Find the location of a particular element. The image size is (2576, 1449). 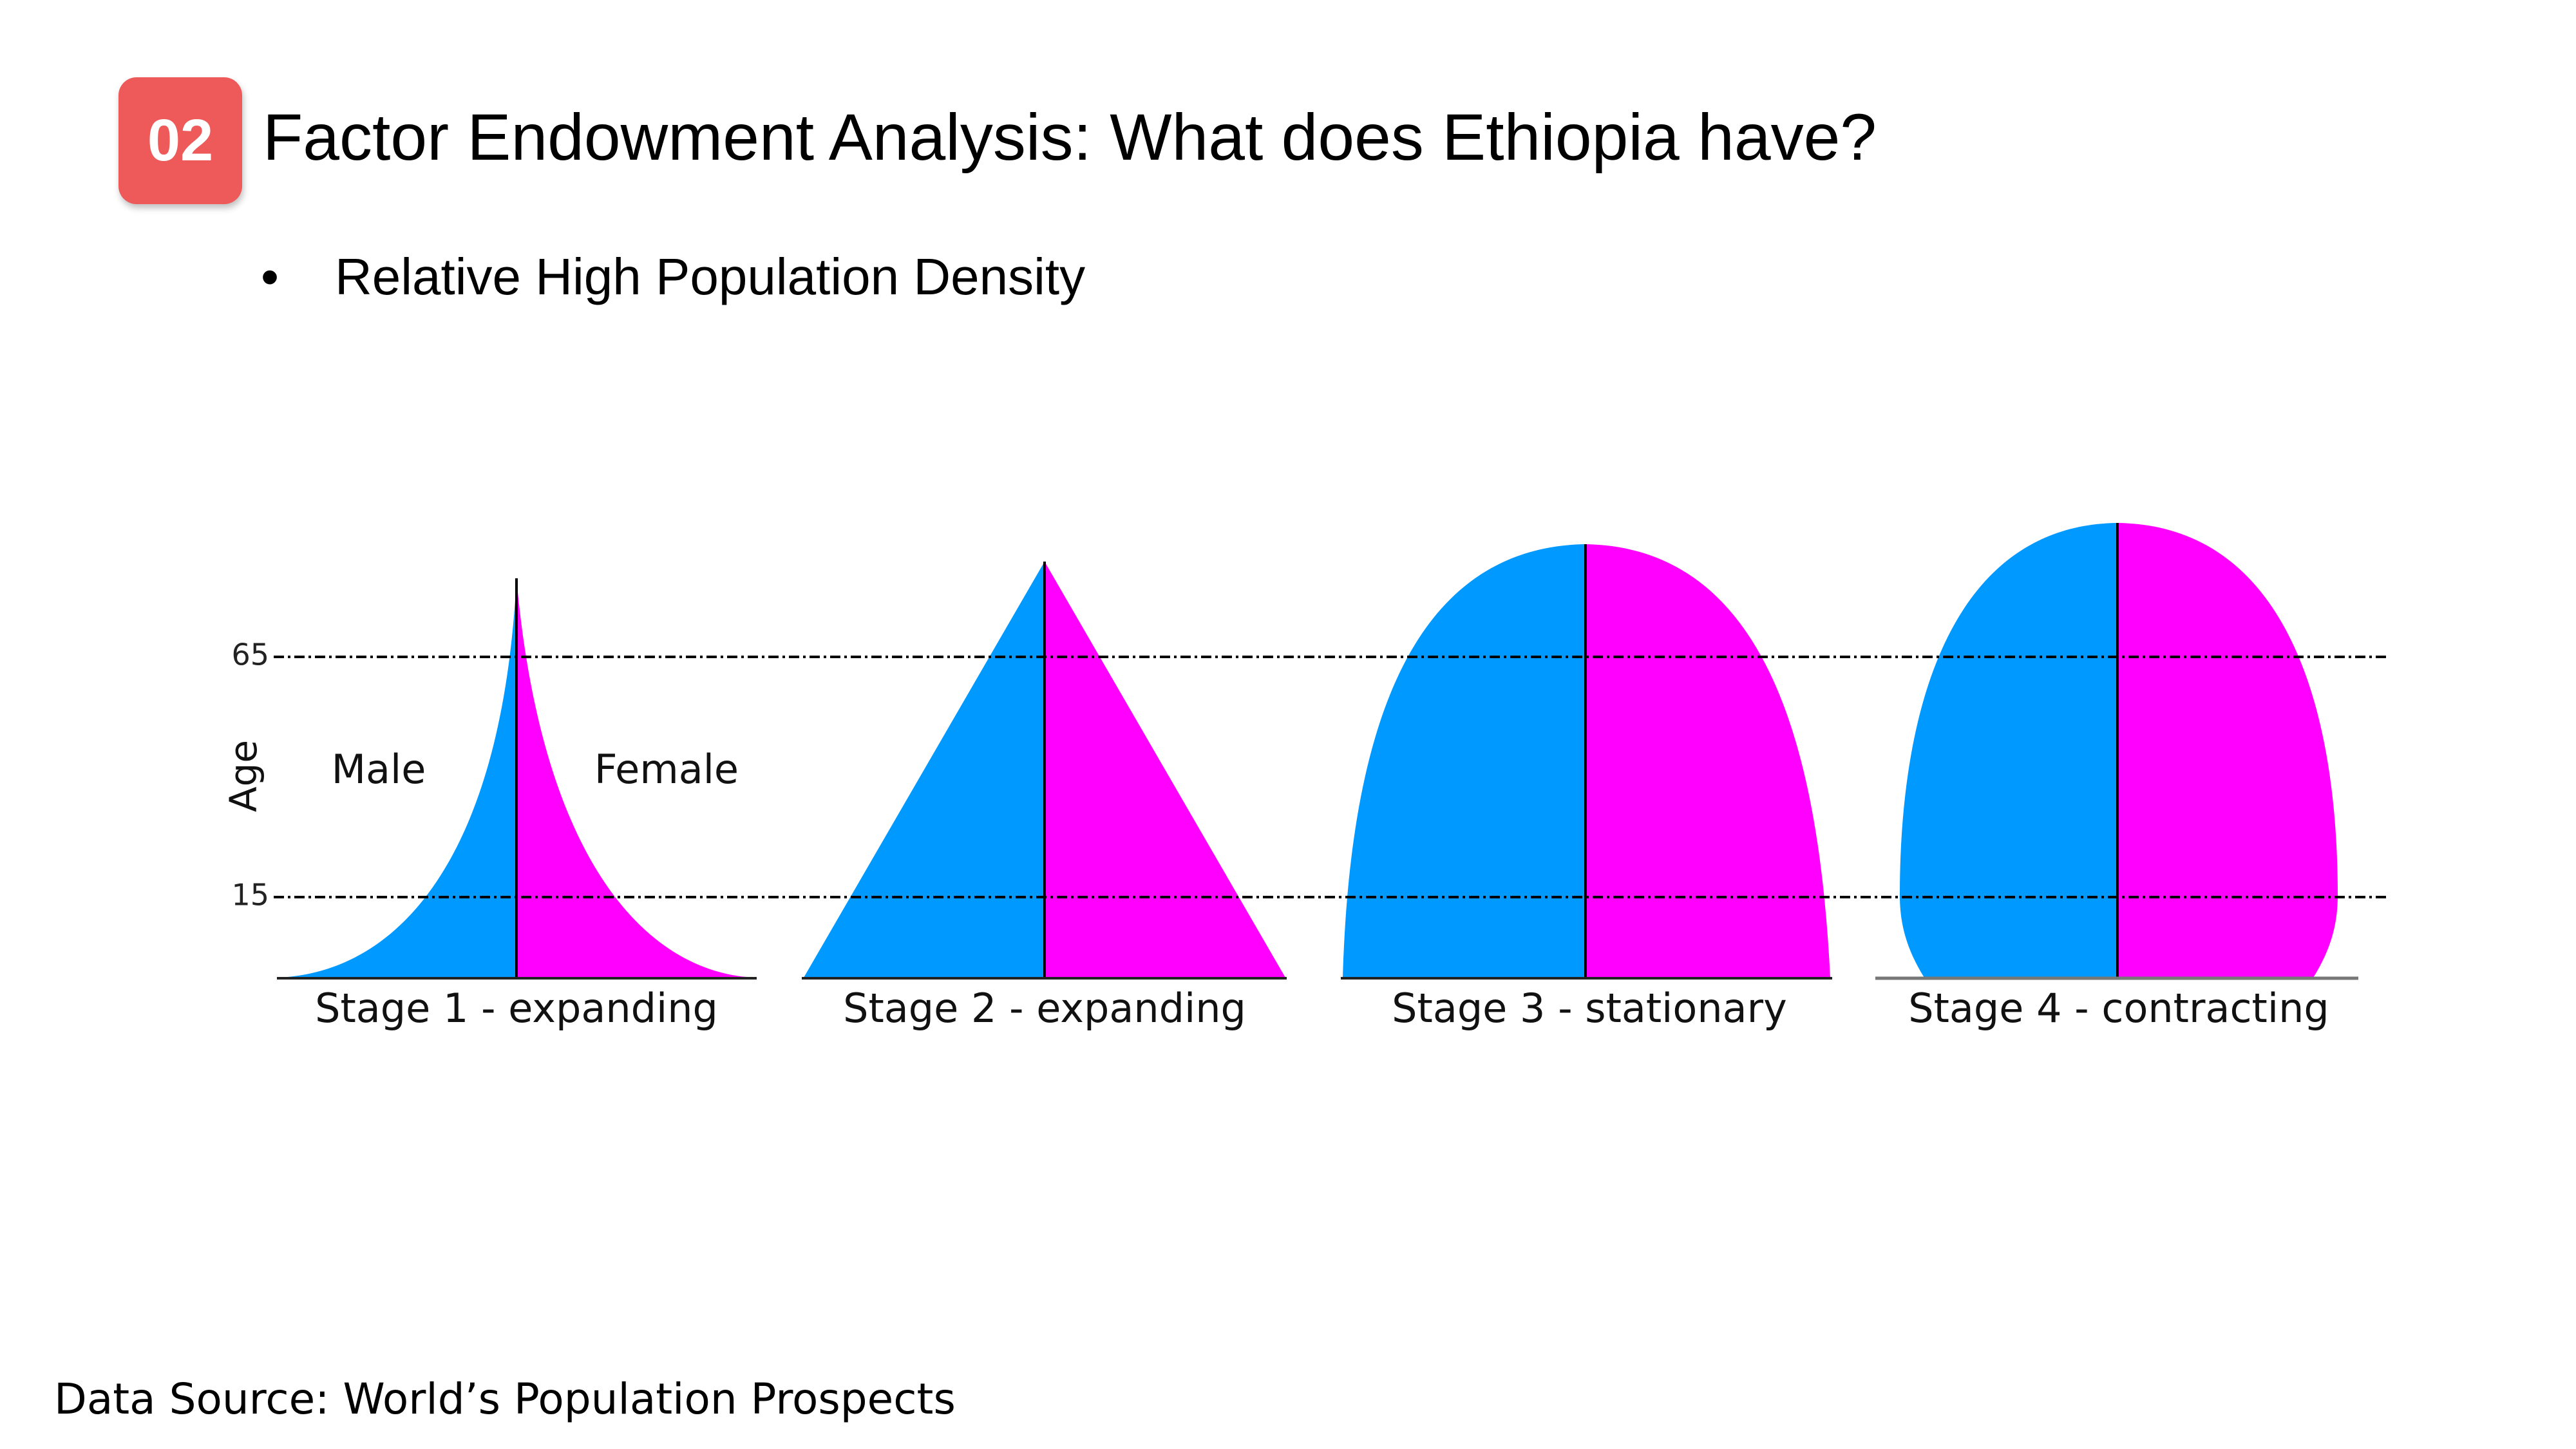

stage-4-female-area is located at coordinates (2227, 750).